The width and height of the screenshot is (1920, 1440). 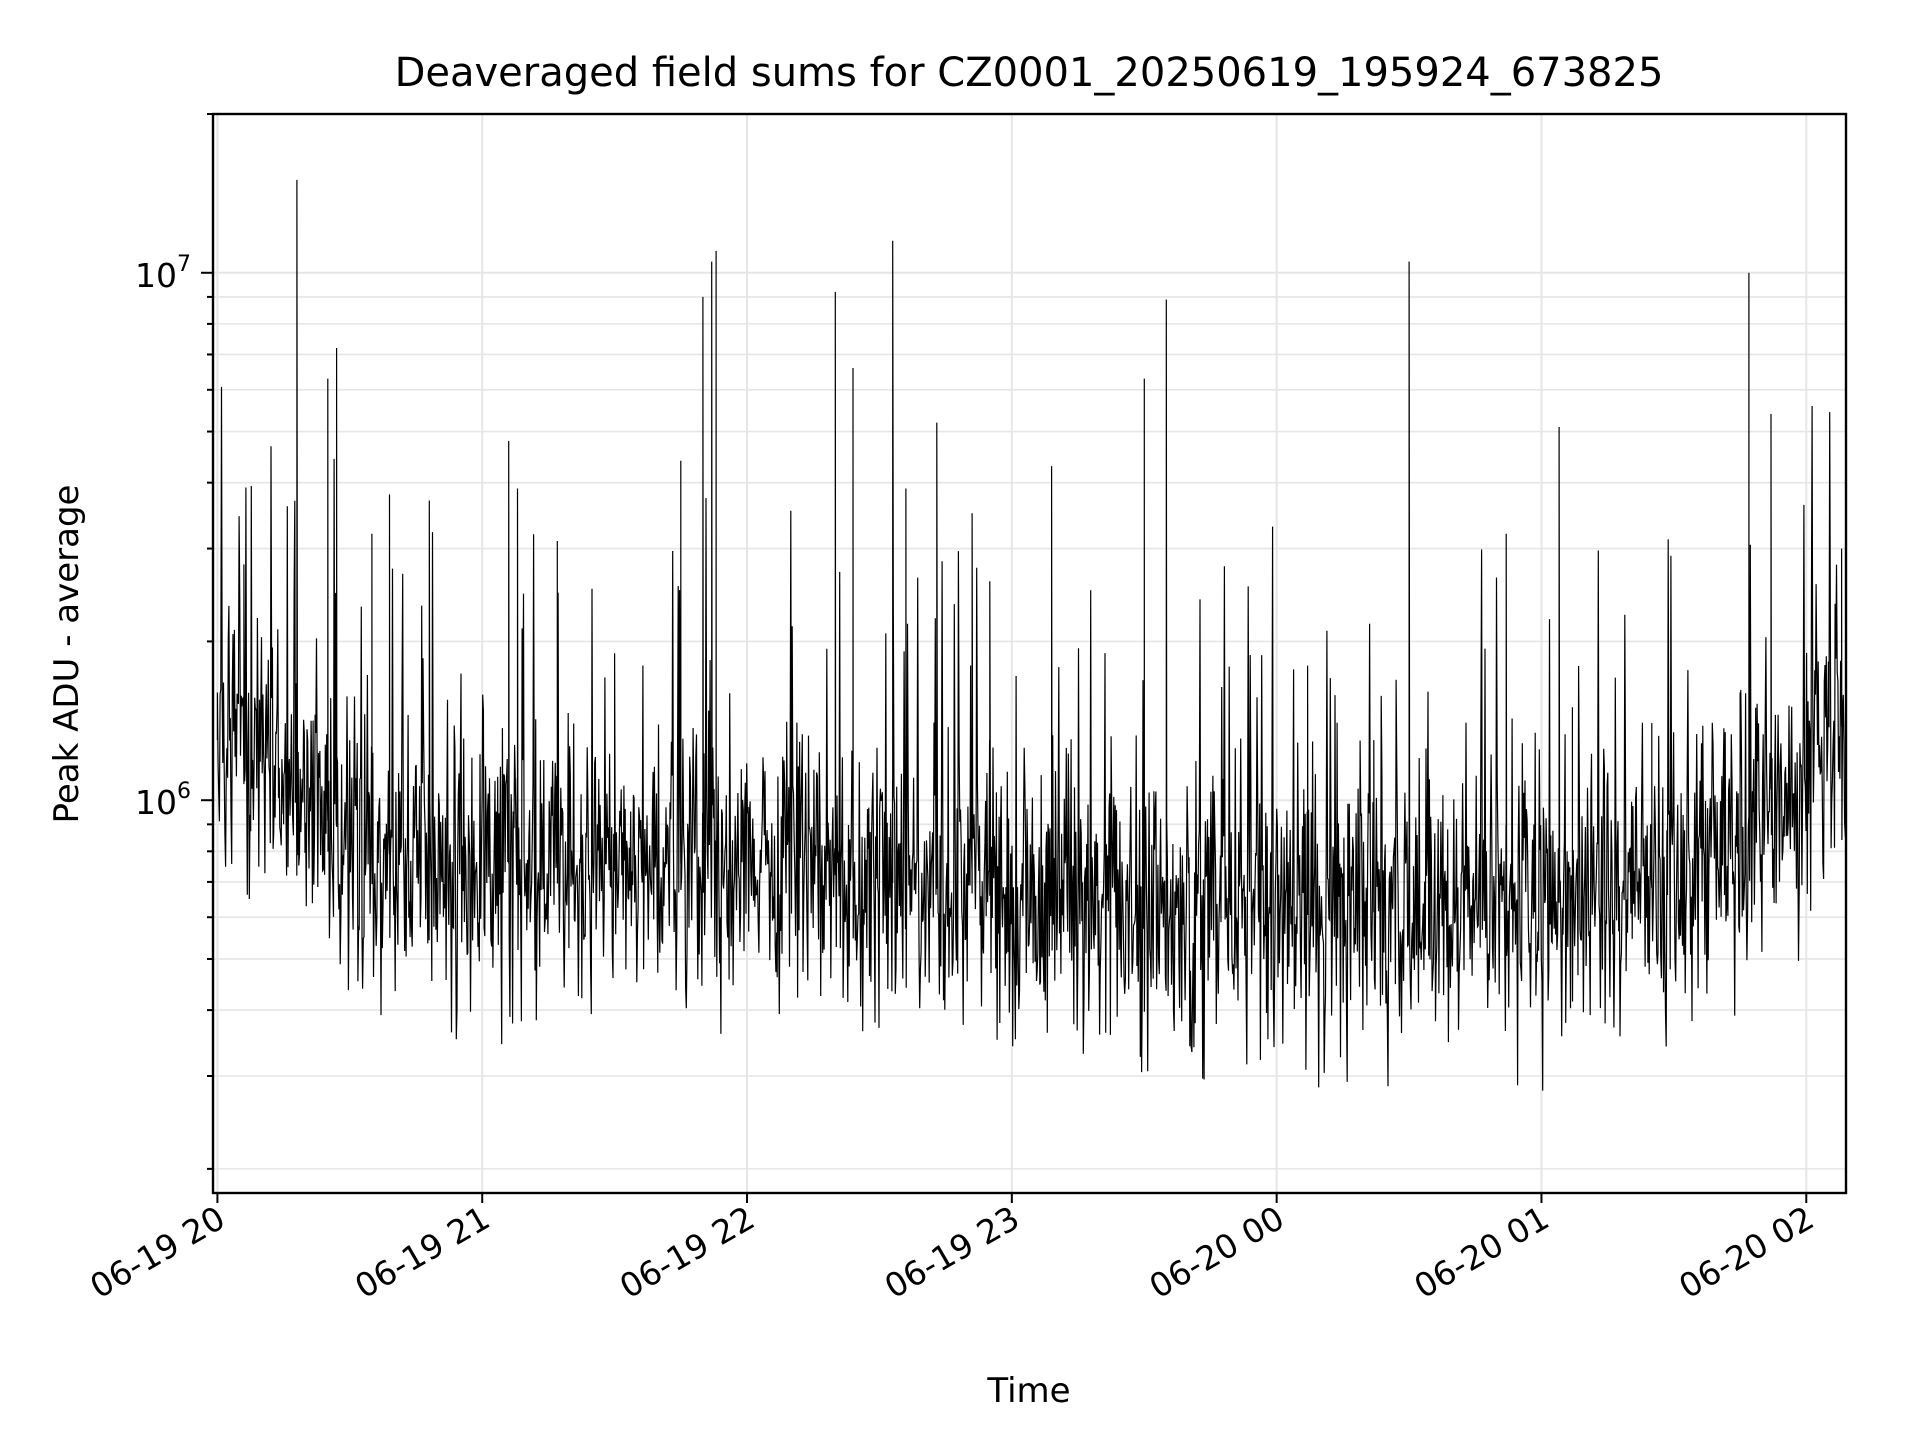 What do you see at coordinates (184, 791) in the screenshot?
I see `y-tick-exponent: 6` at bounding box center [184, 791].